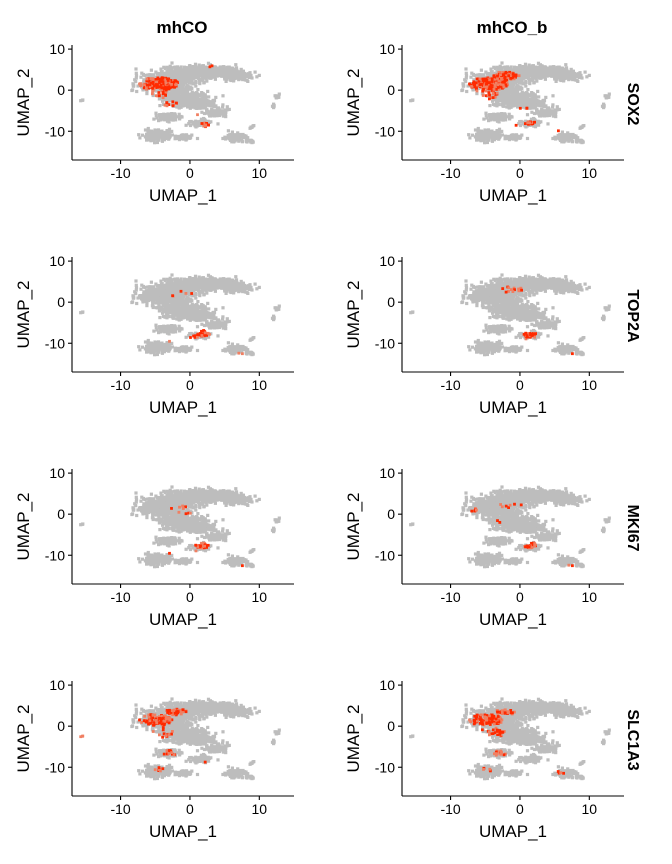 The width and height of the screenshot is (672, 864). Describe the element at coordinates (183, 195) in the screenshot. I see `x-axis-title: UMAP_1` at that location.